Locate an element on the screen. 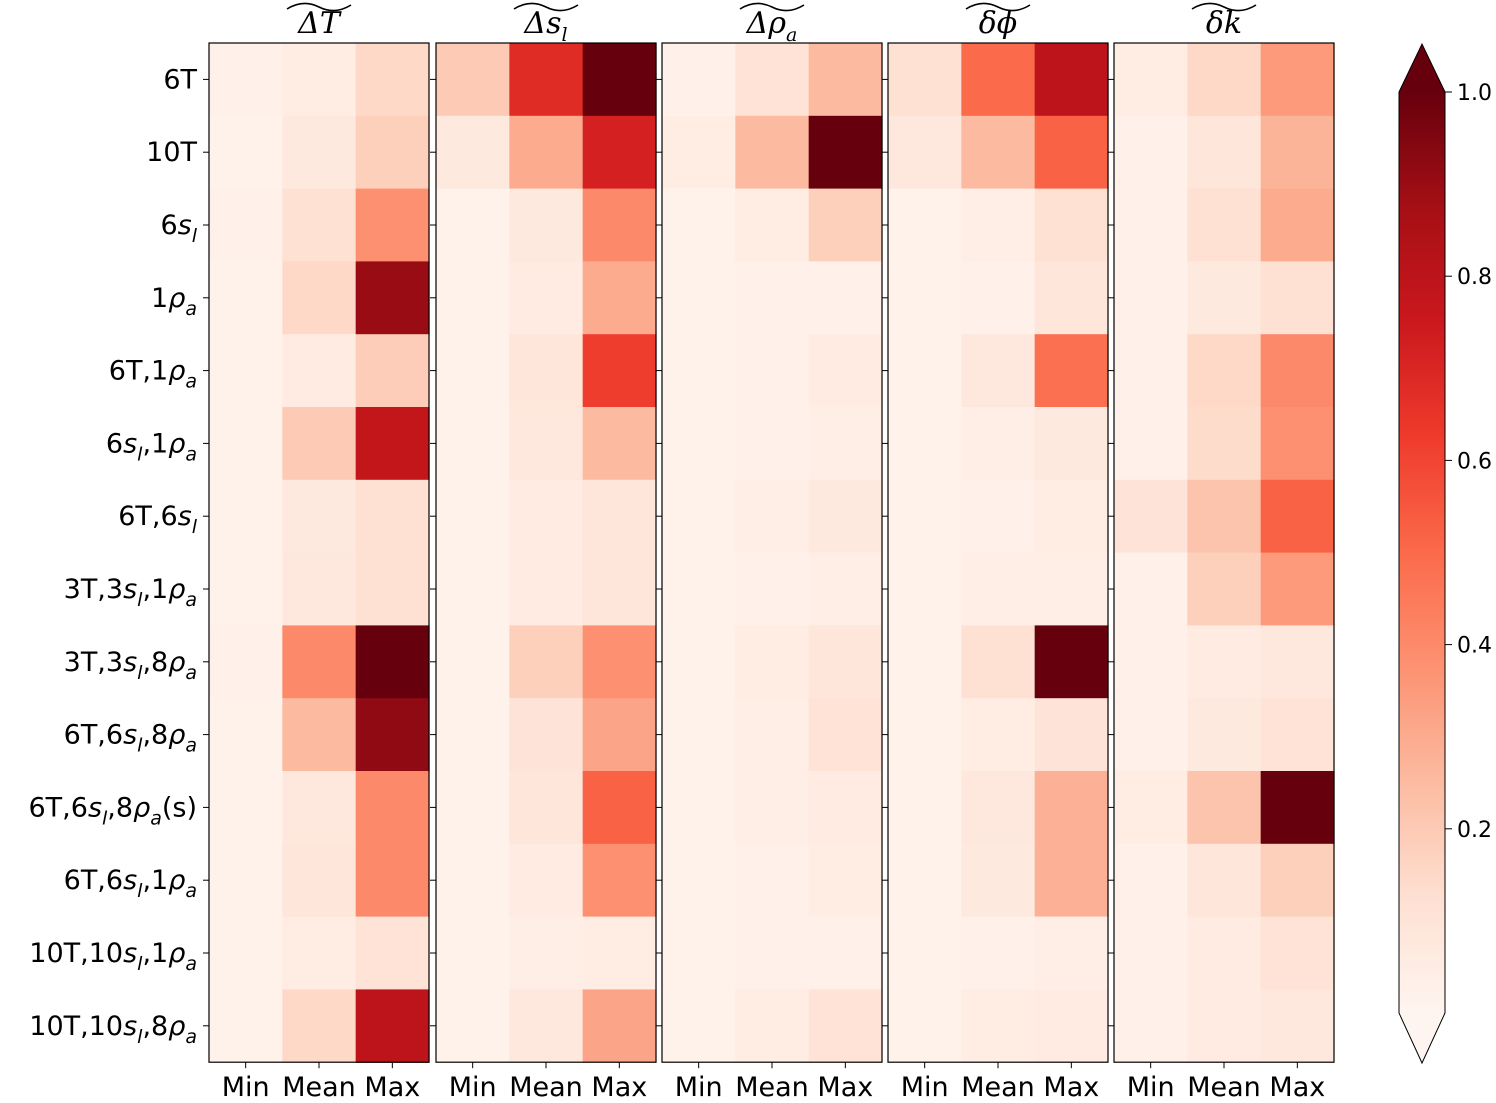 The image size is (1496, 1103). cell-s-l-r3-min is located at coordinates (473, 298).